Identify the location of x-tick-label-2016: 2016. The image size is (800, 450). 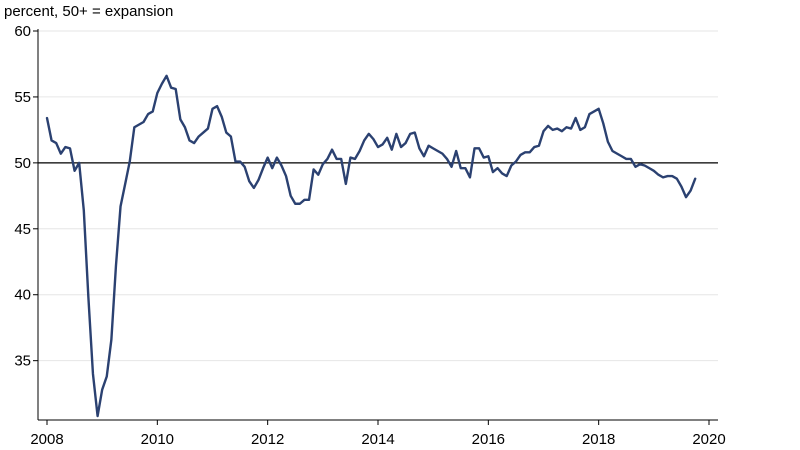
(488, 439).